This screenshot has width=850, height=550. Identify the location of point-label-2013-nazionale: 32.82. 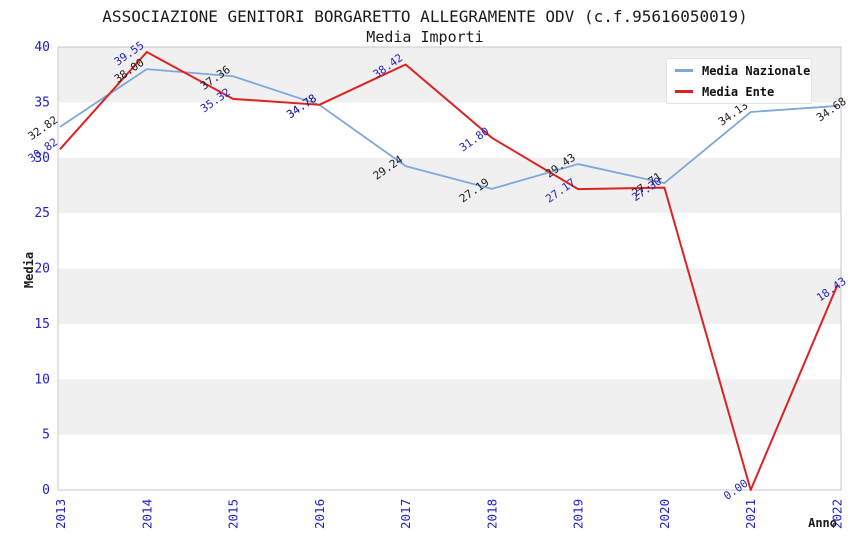
(43, 128).